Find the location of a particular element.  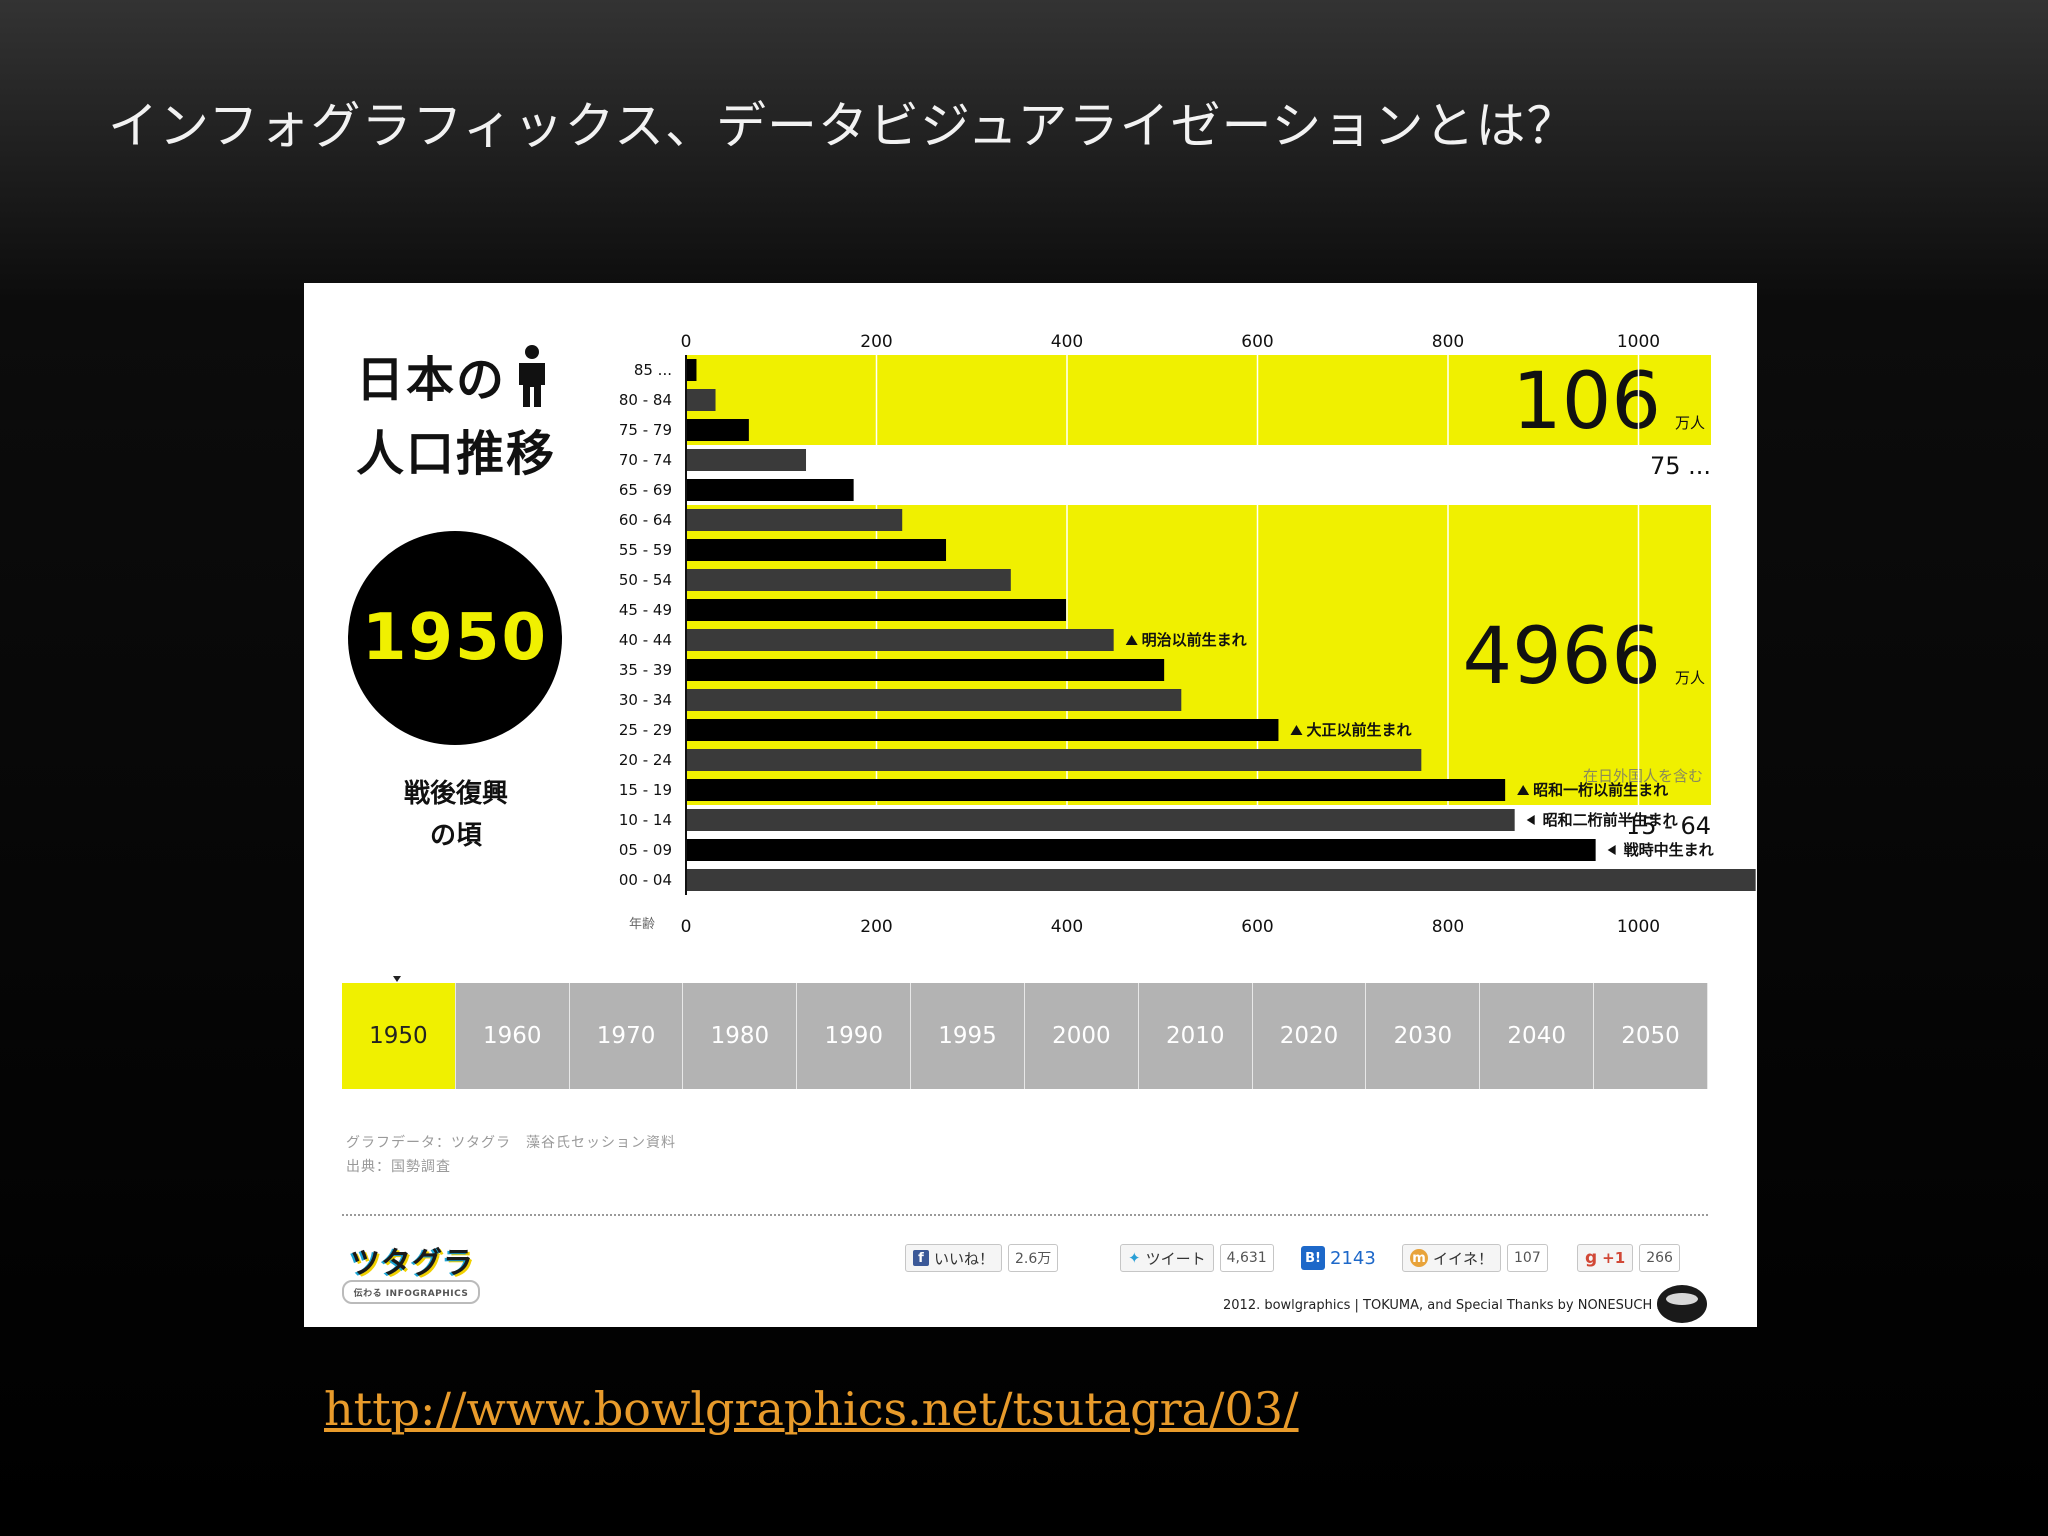

credits: グラフデータ：ツタグラ 藻谷氏セッション資料 出典：国勢調査 is located at coordinates (511, 1155).